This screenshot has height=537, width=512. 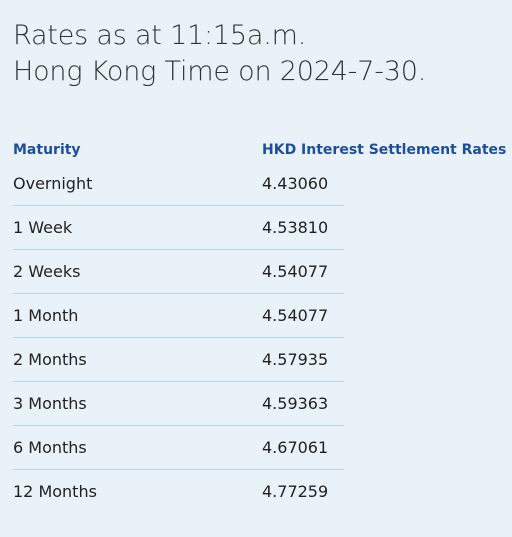 I want to click on rate-cell: 4.67061, so click(x=295, y=447).